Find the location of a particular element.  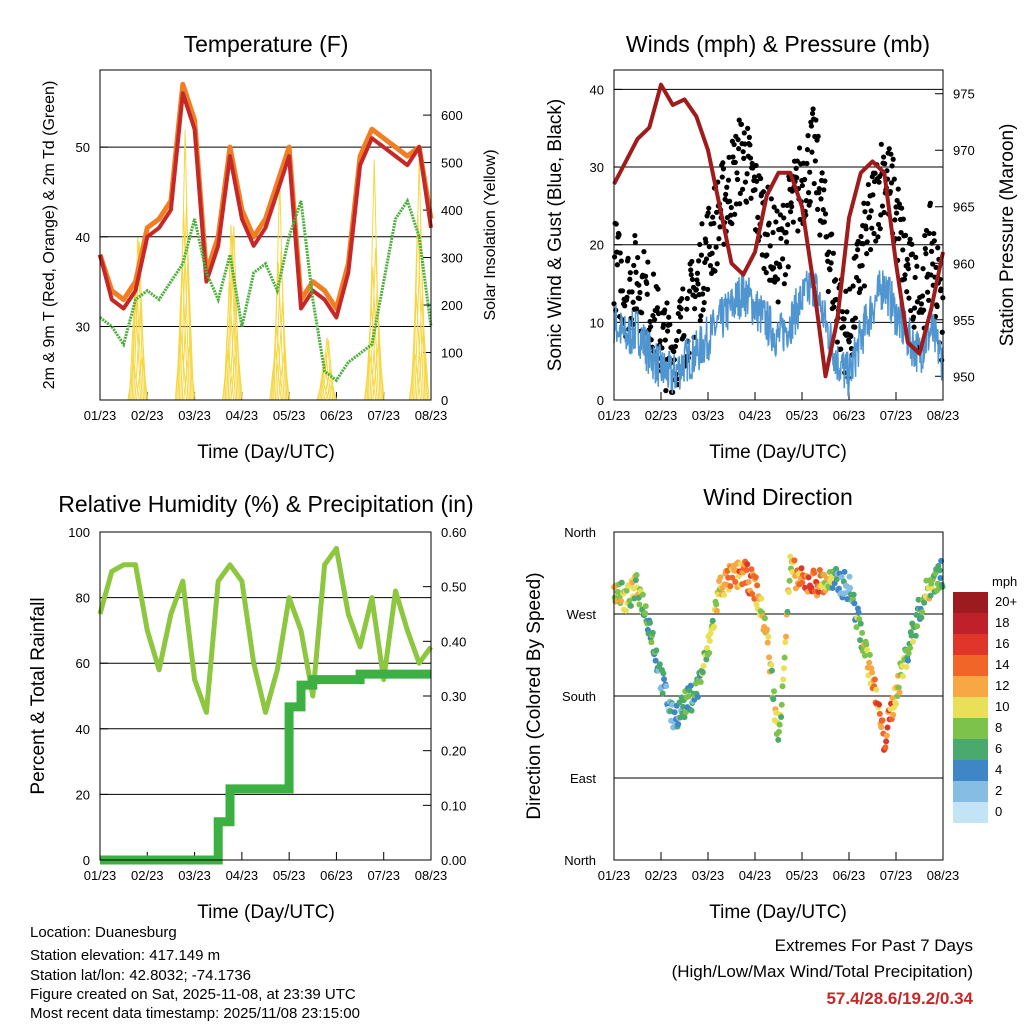

x-tick-label: 08/23 is located at coordinates (943, 875).